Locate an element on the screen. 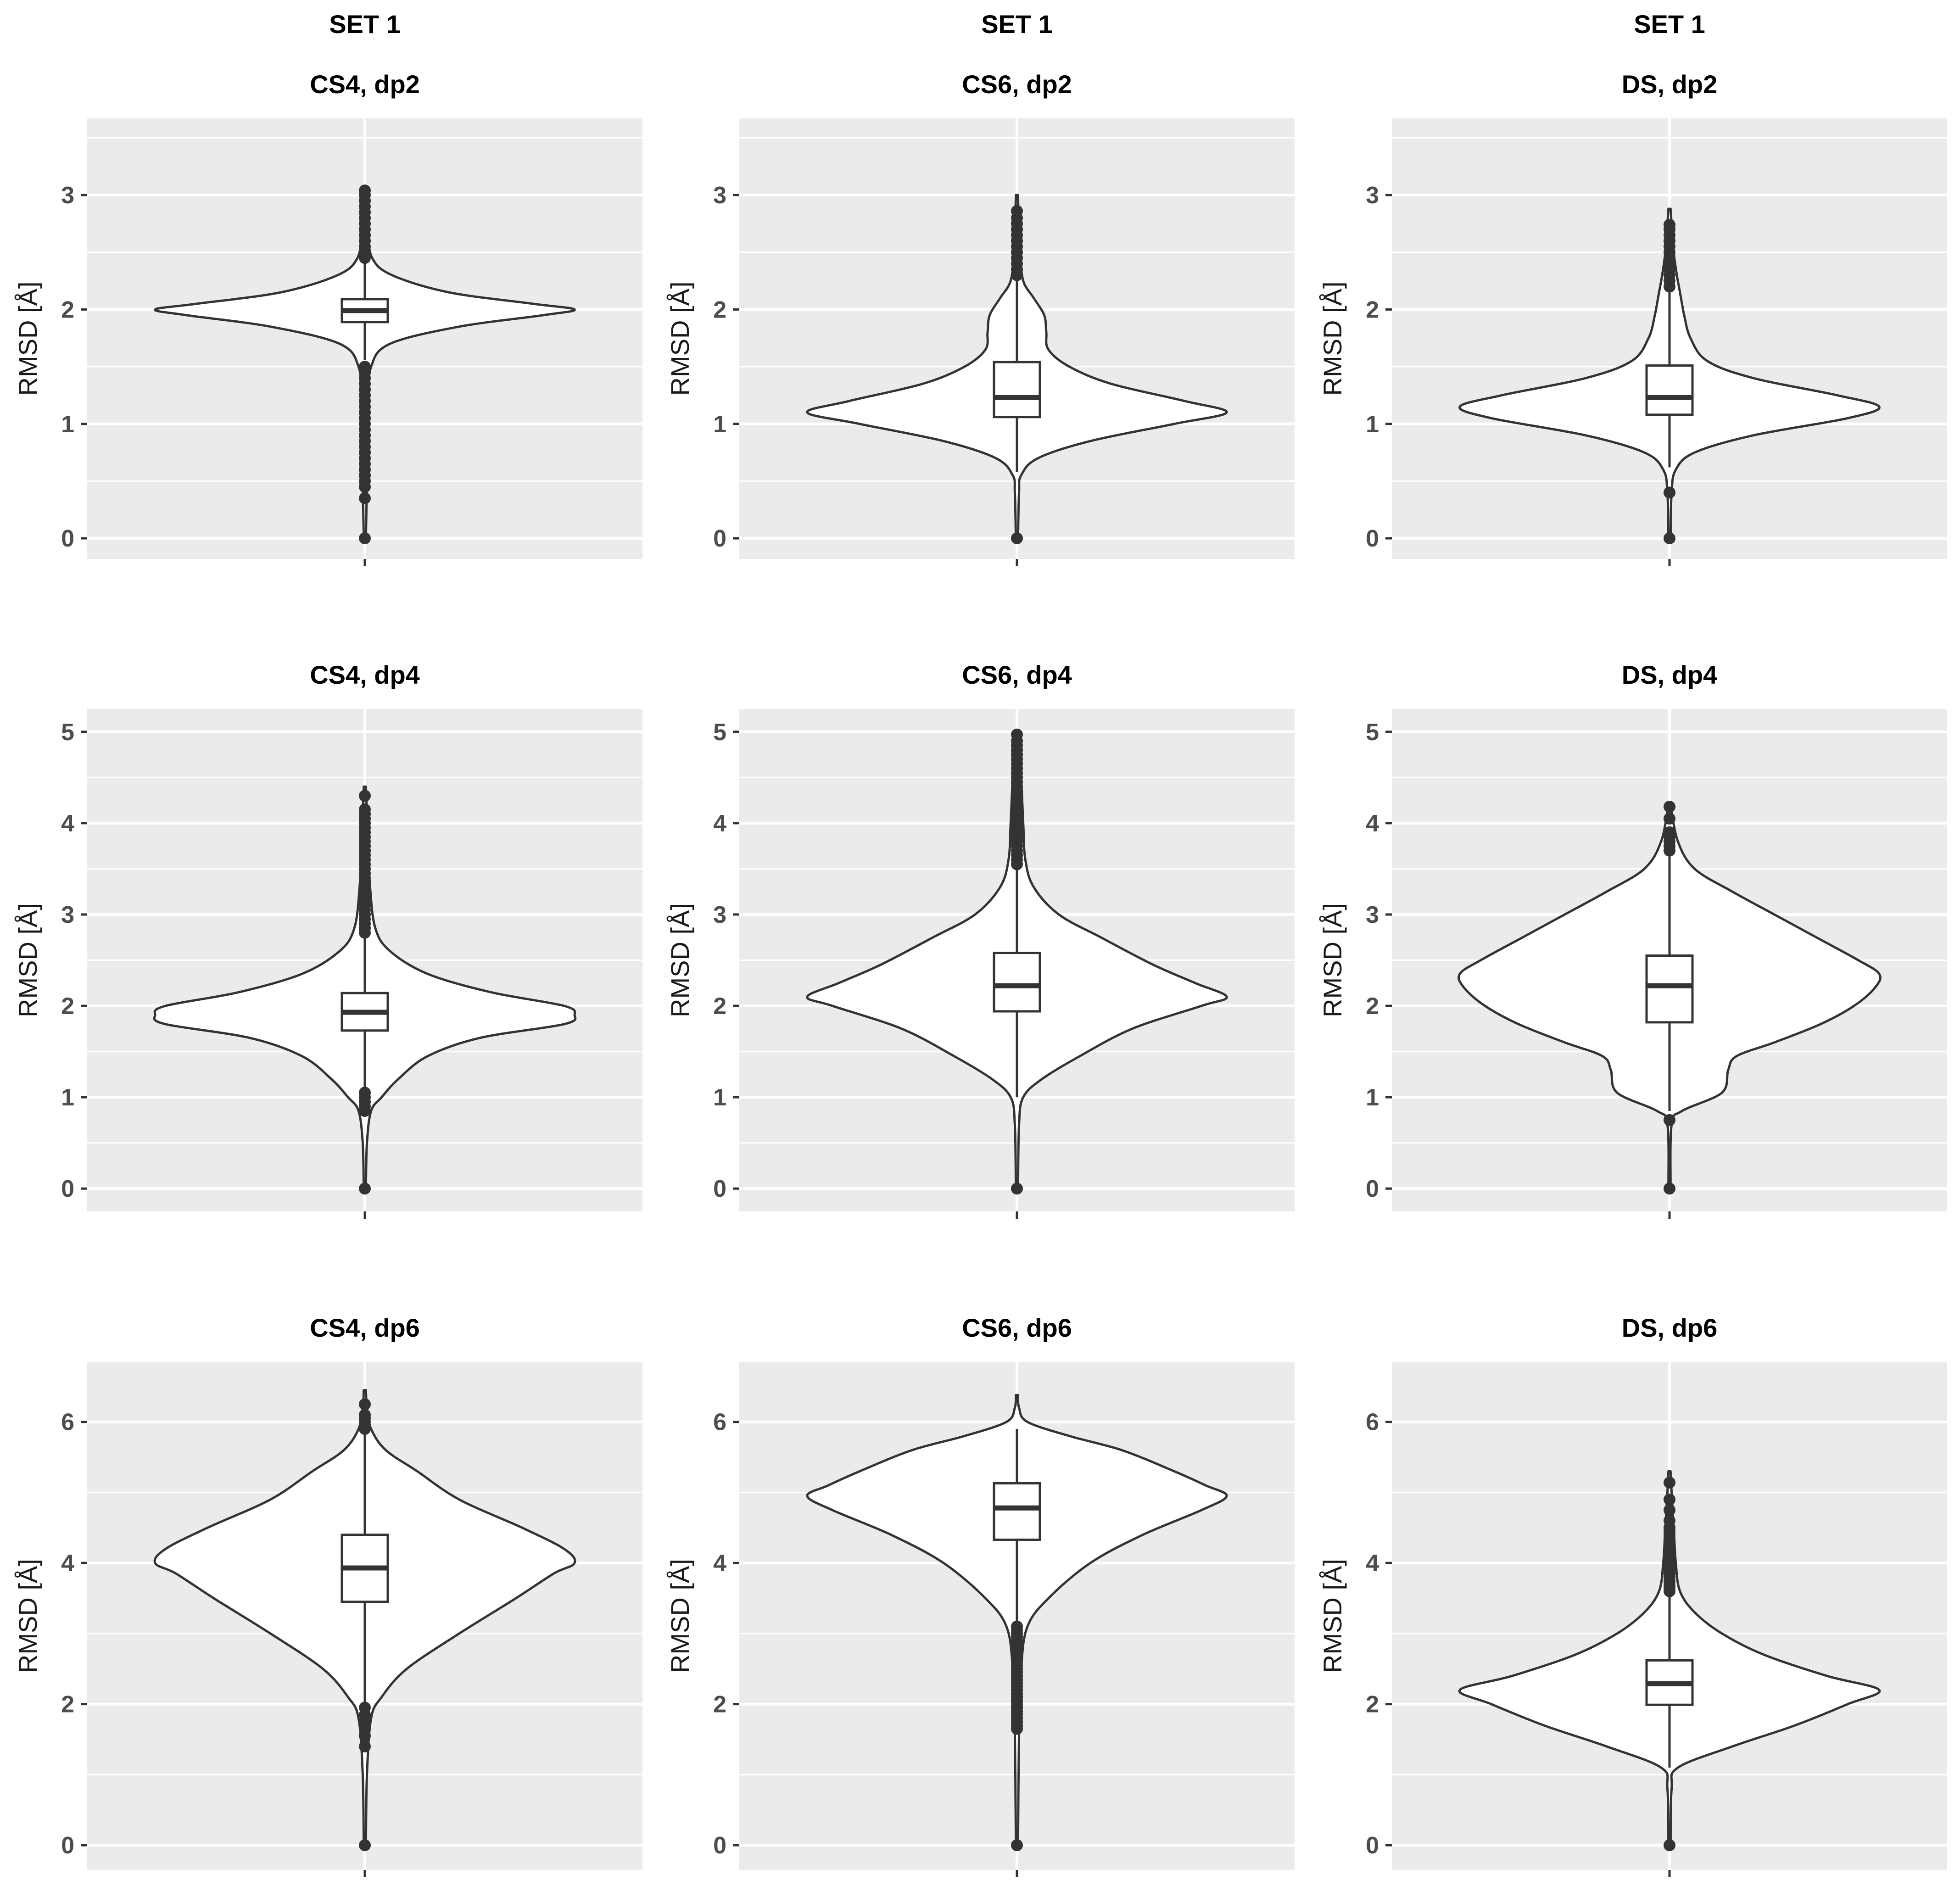 The height and width of the screenshot is (1880, 1960). panel-8: 0 2 4 6 CS6, dp6 RMSD [Å] is located at coordinates (980, 1595).